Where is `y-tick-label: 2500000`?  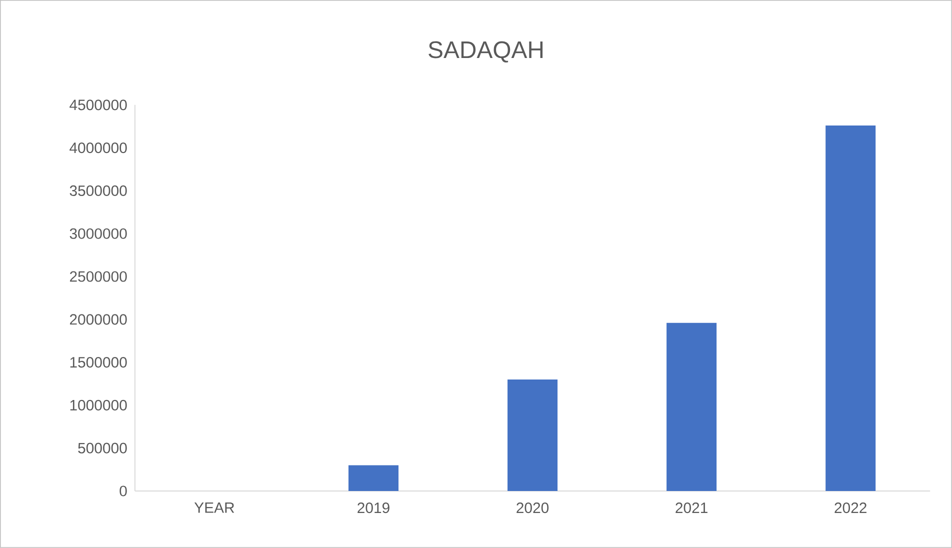
y-tick-label: 2500000 is located at coordinates (98, 276).